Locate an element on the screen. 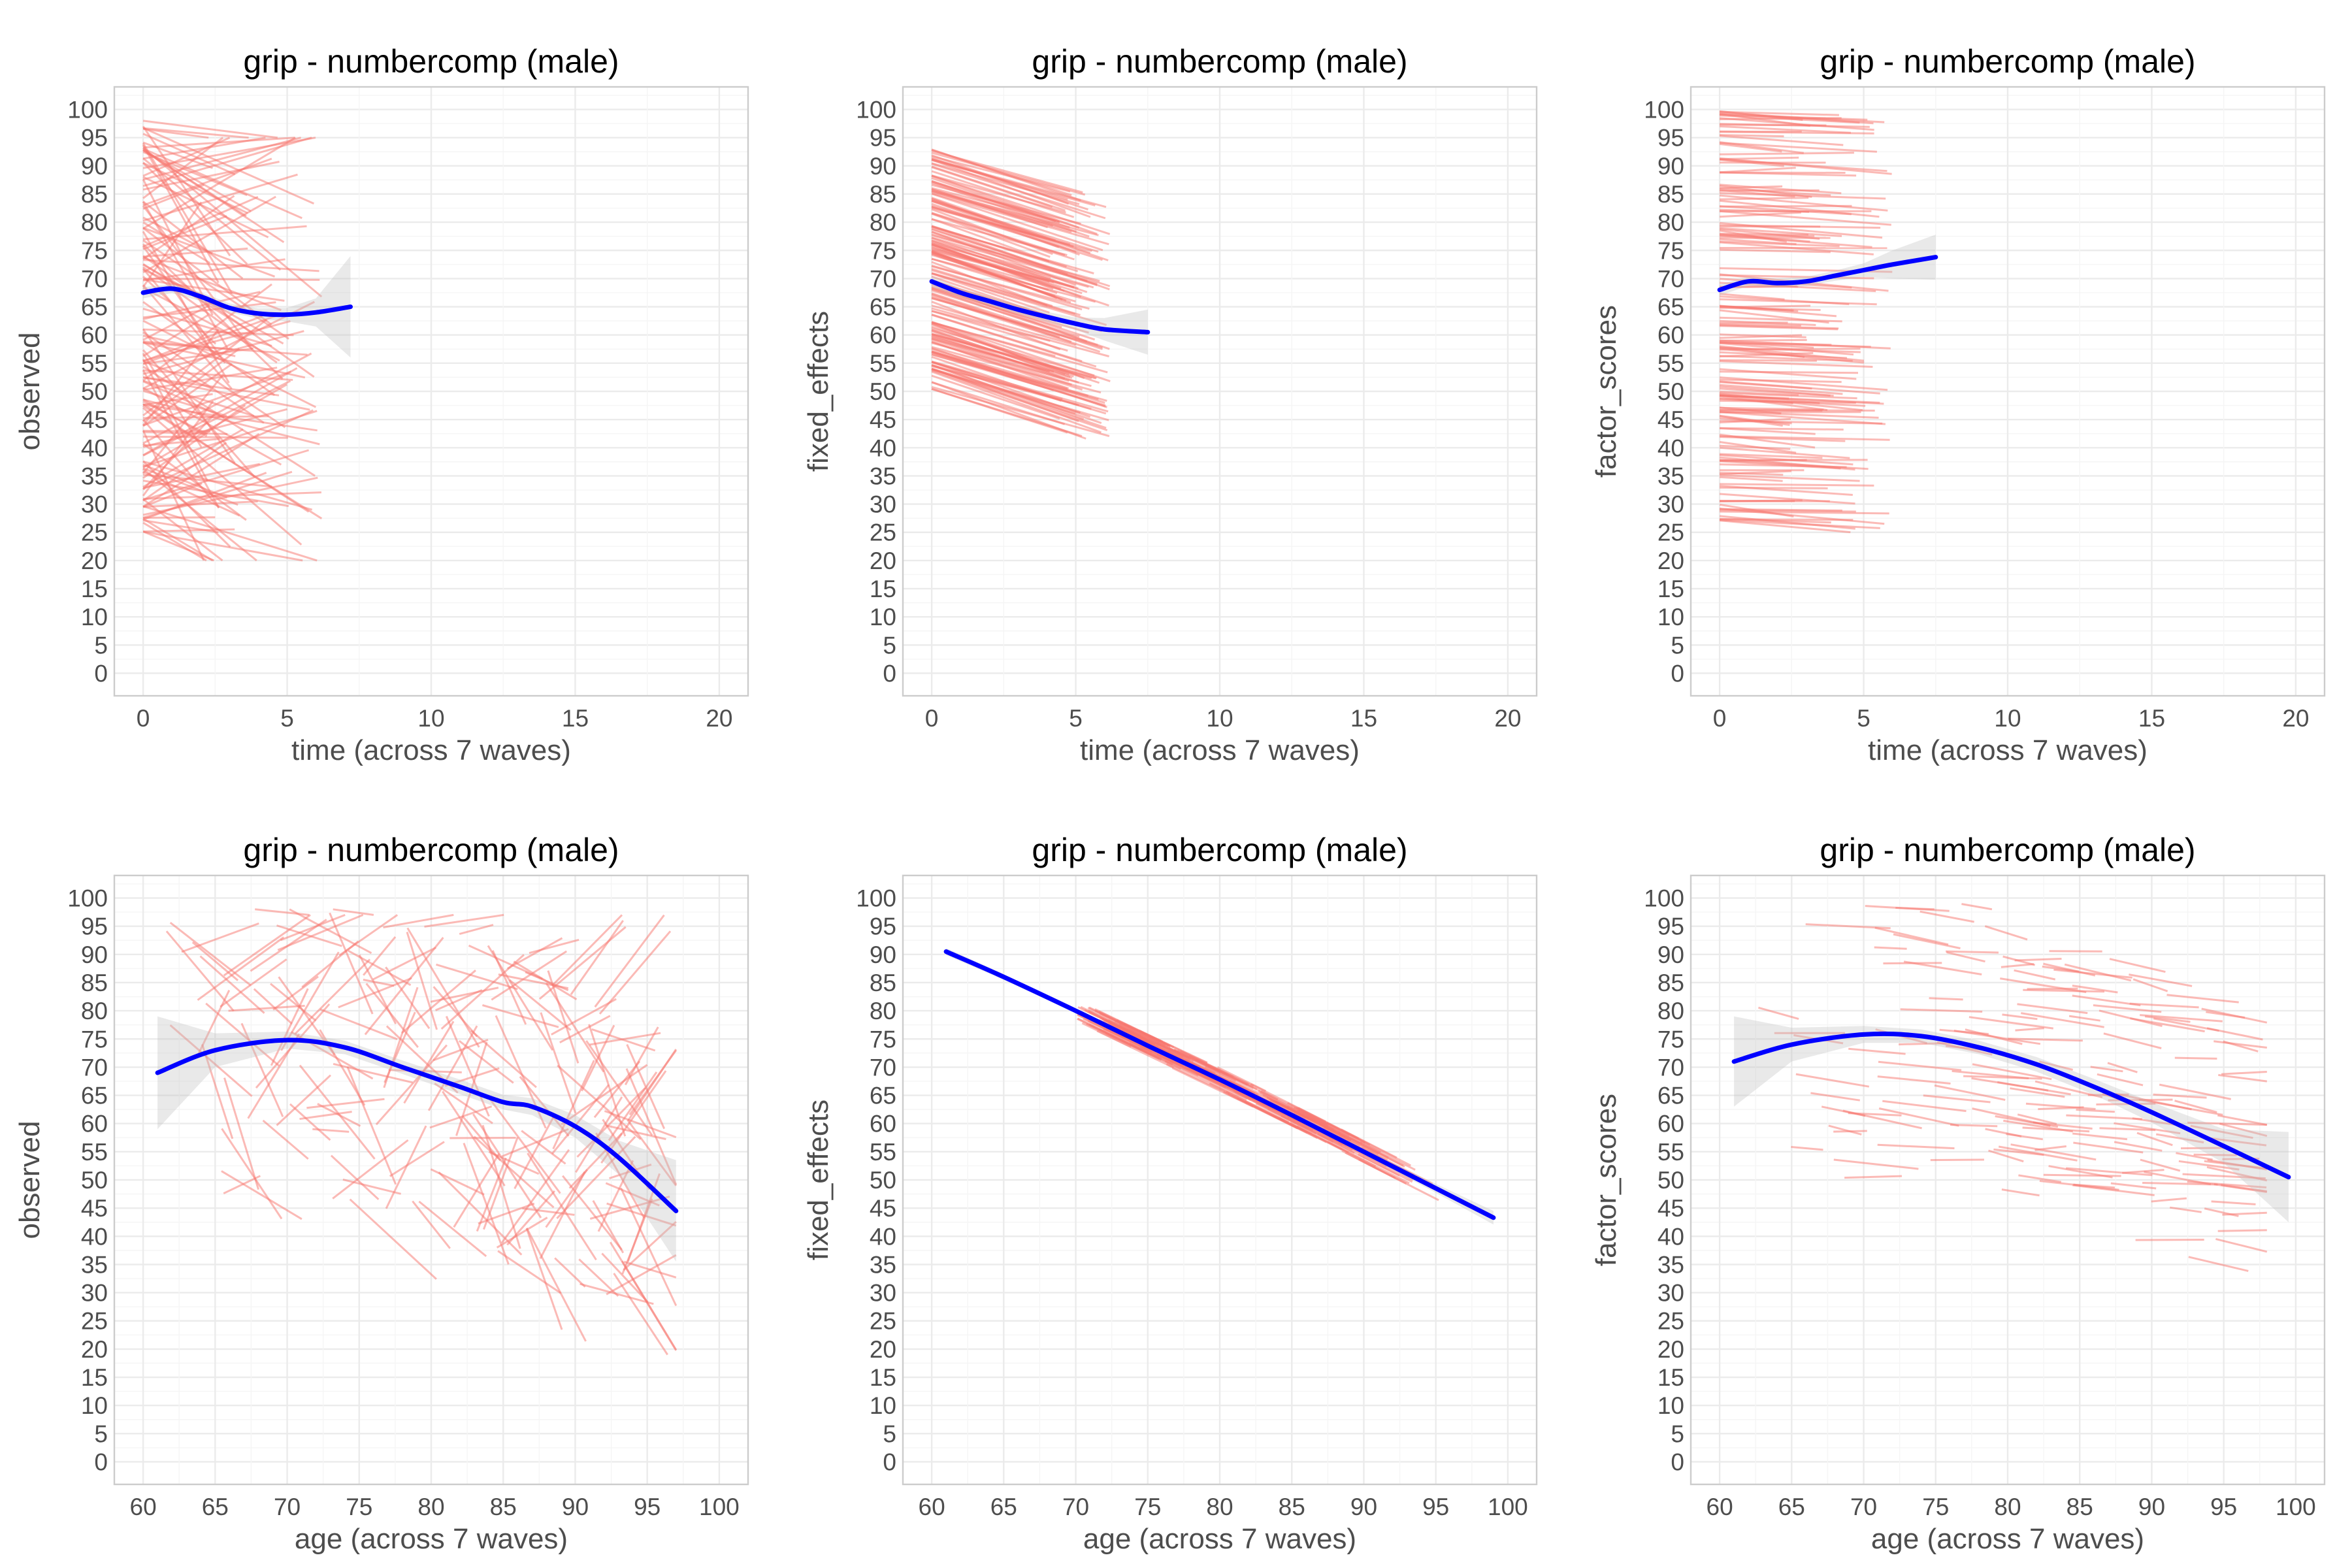 The height and width of the screenshot is (1568, 2352). y-axis-title: observed is located at coordinates (30, 1179).